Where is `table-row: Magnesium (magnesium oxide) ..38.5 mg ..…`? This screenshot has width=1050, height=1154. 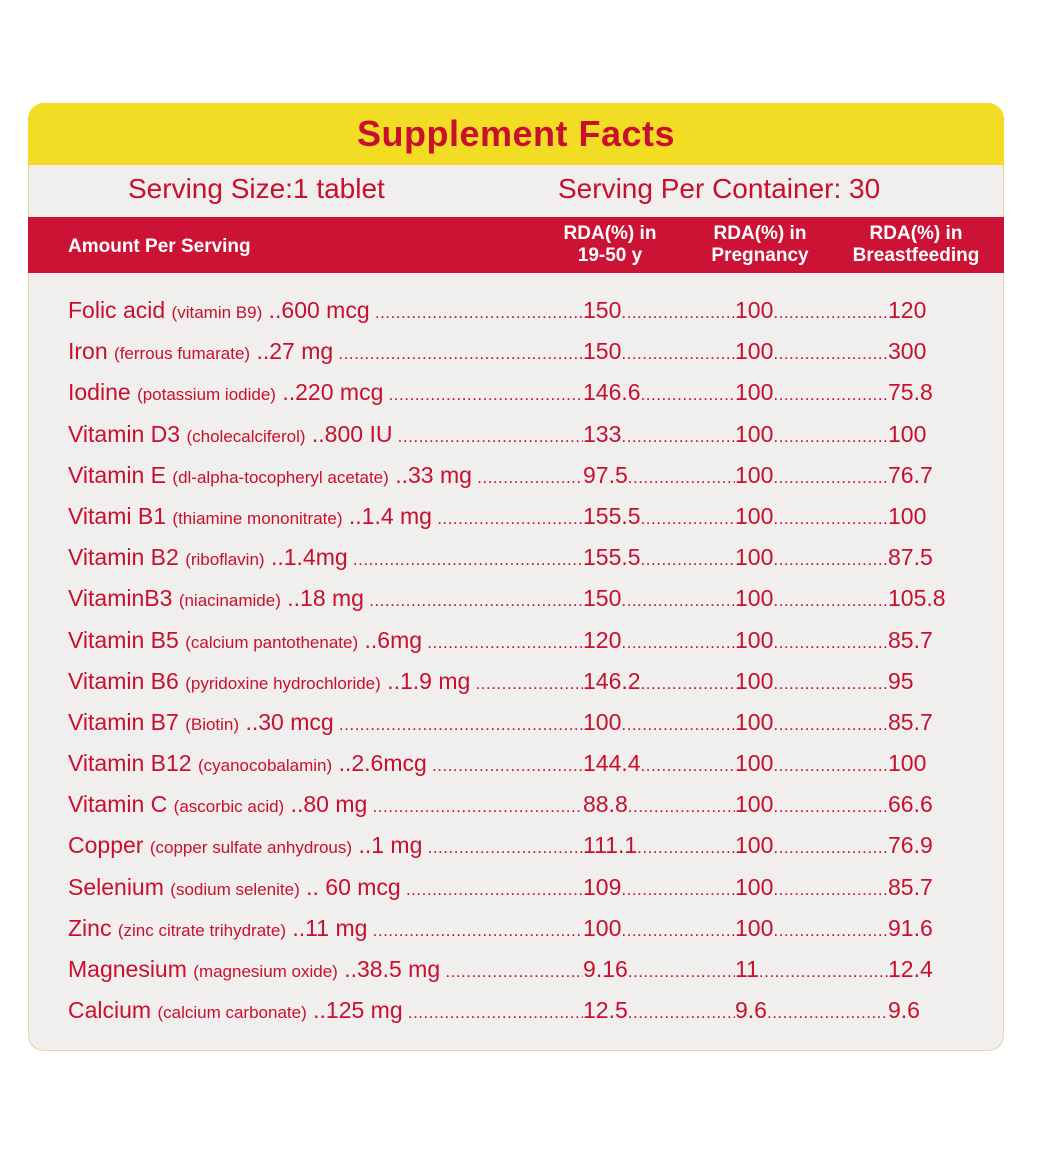 table-row: Magnesium (magnesium oxide) ..38.5 mg ..… is located at coordinates (516, 972).